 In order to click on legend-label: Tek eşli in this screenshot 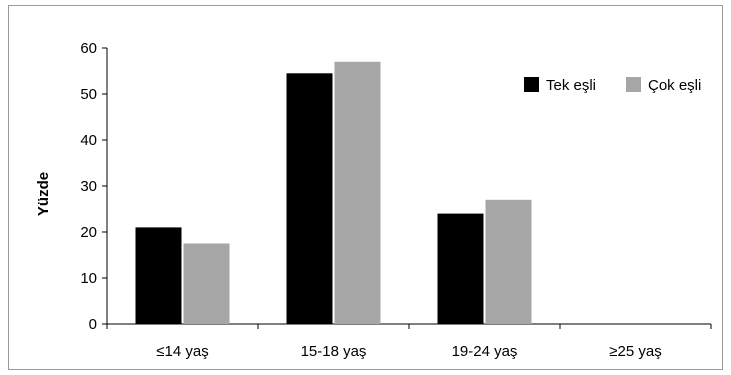, I will do `click(571, 85)`.